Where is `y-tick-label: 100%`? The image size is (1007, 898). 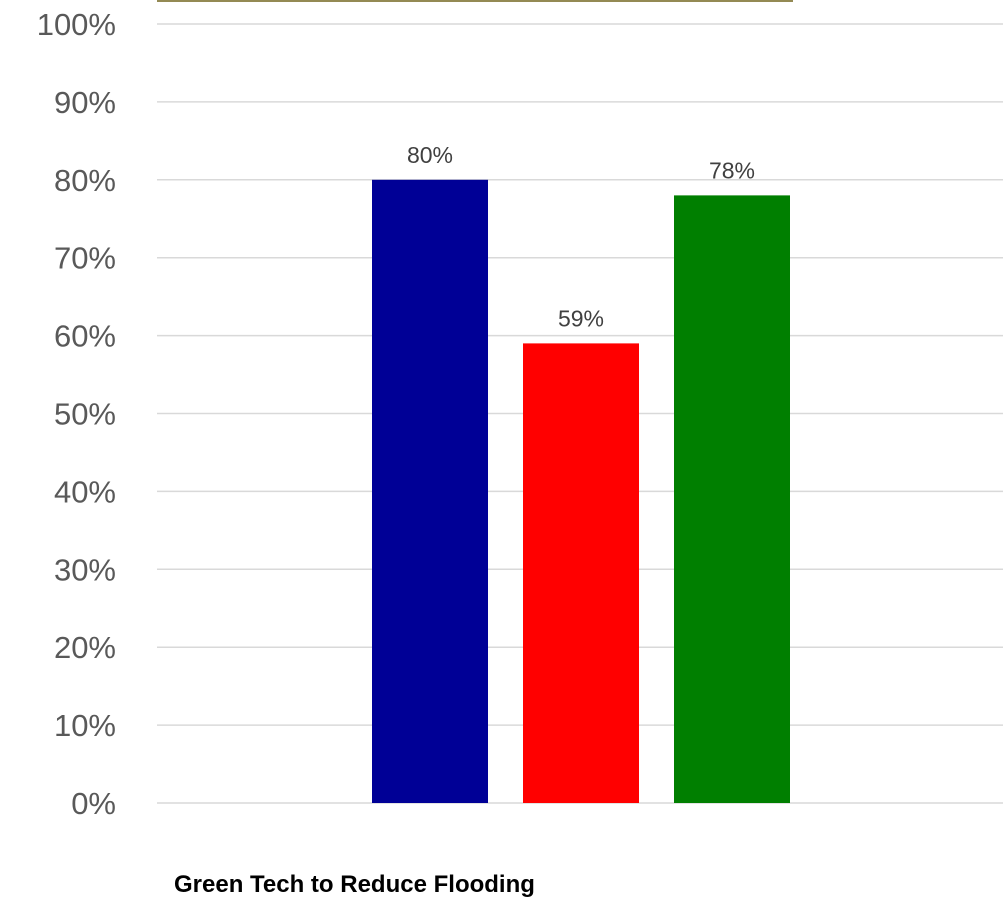
y-tick-label: 100% is located at coordinates (76, 24).